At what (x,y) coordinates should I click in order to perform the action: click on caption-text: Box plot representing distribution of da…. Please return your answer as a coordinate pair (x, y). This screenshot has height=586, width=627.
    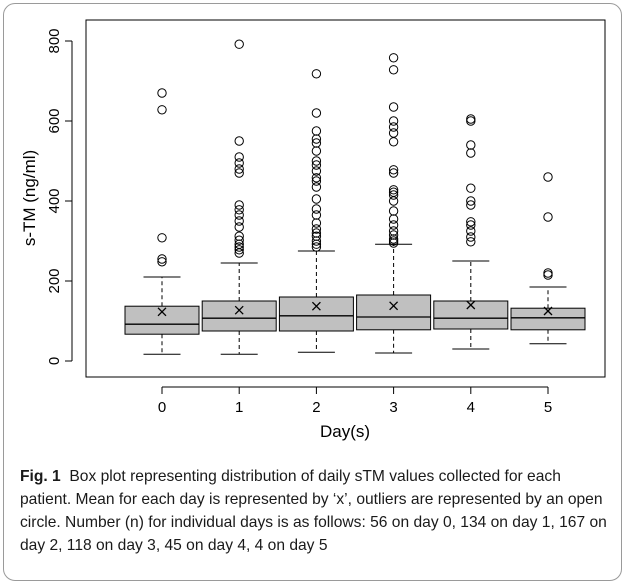
    Looking at the image, I should click on (313, 511).